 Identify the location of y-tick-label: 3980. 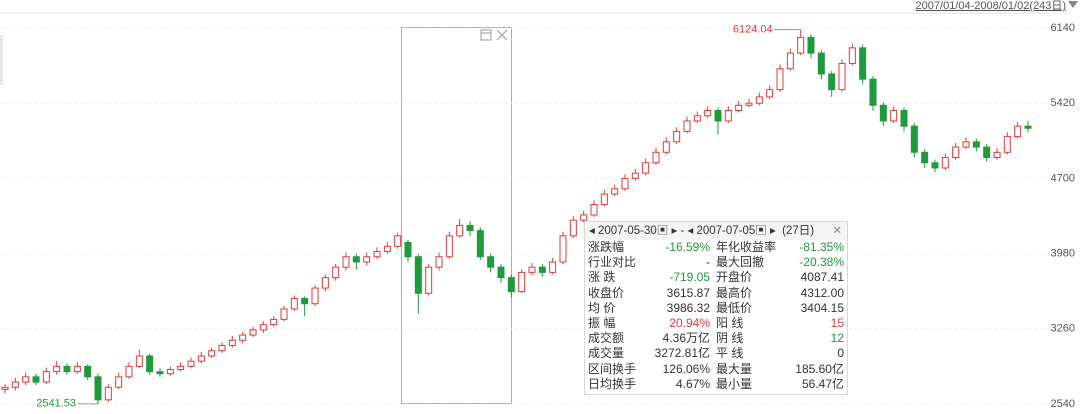
(1063, 254).